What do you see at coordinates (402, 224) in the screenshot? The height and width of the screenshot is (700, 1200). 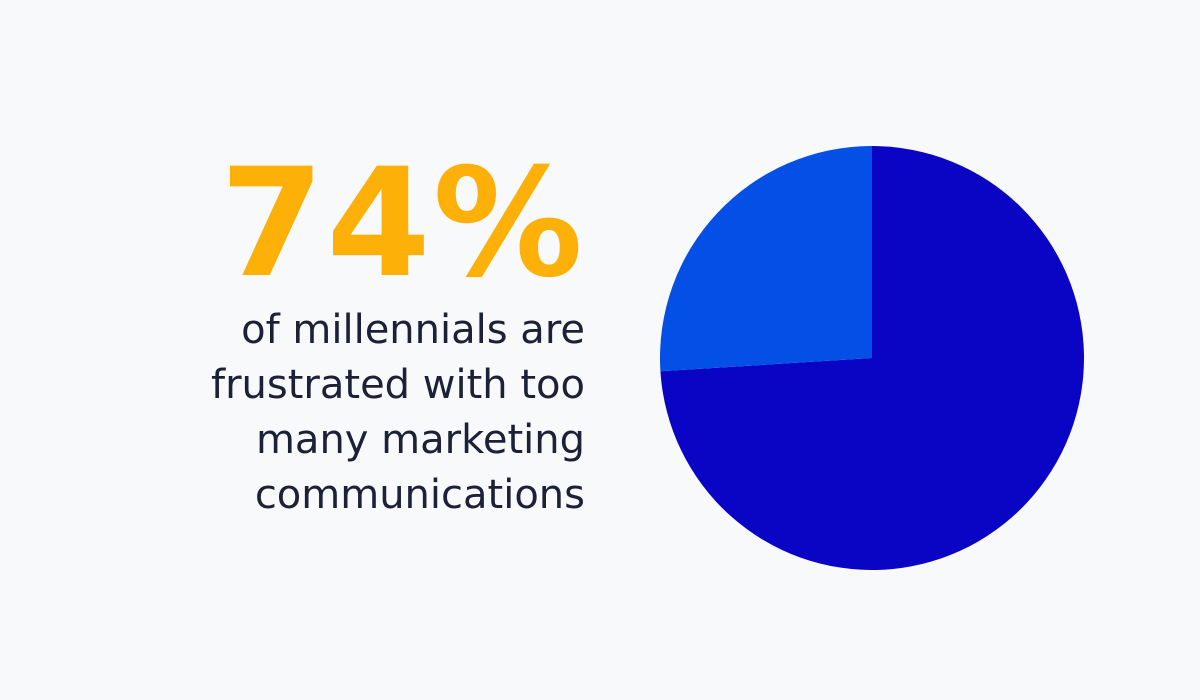 I see `headline: 74%` at bounding box center [402, 224].